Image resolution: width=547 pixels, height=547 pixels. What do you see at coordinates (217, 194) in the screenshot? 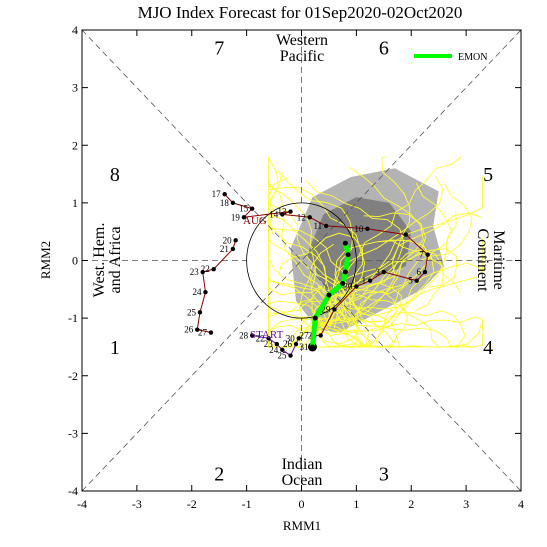
I see `observed-track-day-label: 17` at bounding box center [217, 194].